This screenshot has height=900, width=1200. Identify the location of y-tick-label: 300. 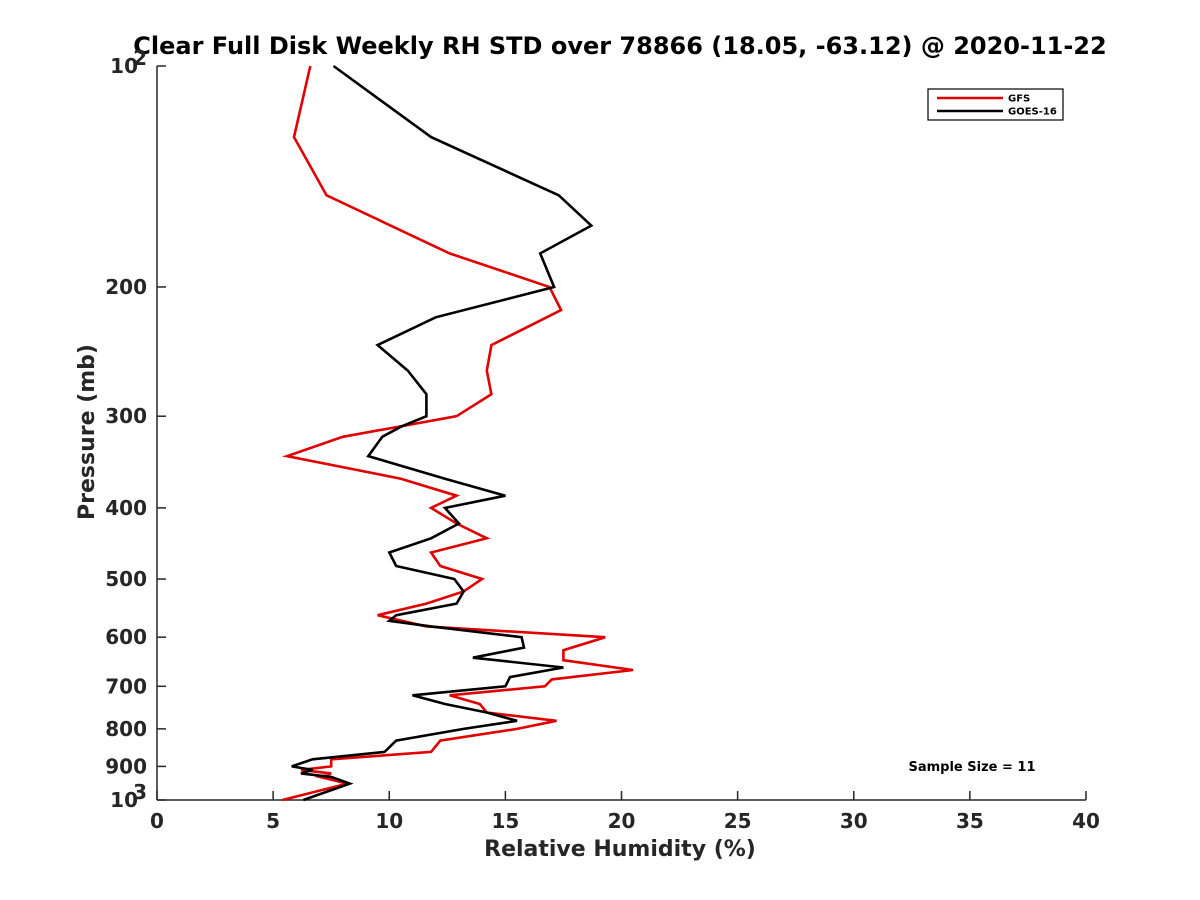
(126, 416).